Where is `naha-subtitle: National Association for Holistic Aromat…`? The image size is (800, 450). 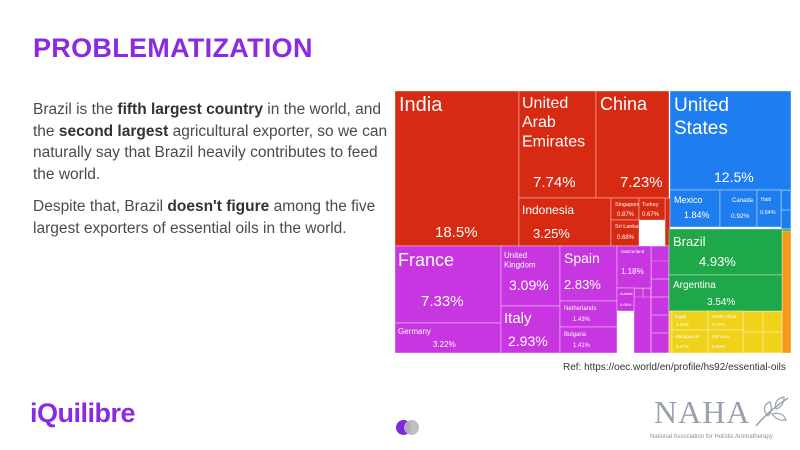
naha-subtitle: National Association for Holistic Aromat… is located at coordinates (711, 437).